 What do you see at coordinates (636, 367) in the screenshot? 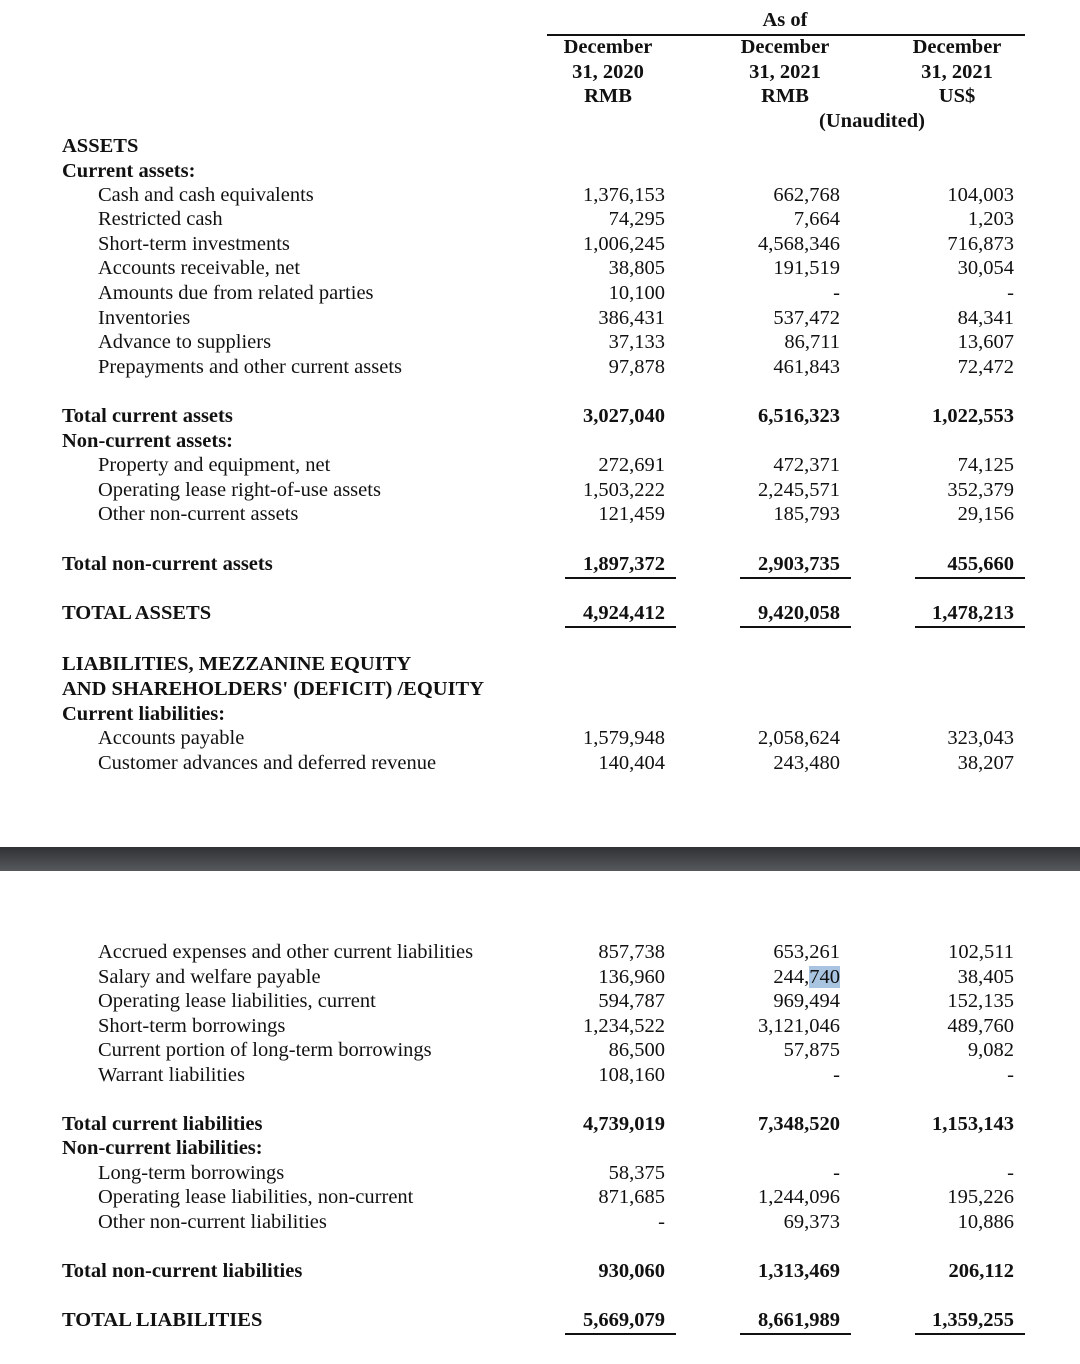
I see `value-cell-col1: 97,878` at bounding box center [636, 367].